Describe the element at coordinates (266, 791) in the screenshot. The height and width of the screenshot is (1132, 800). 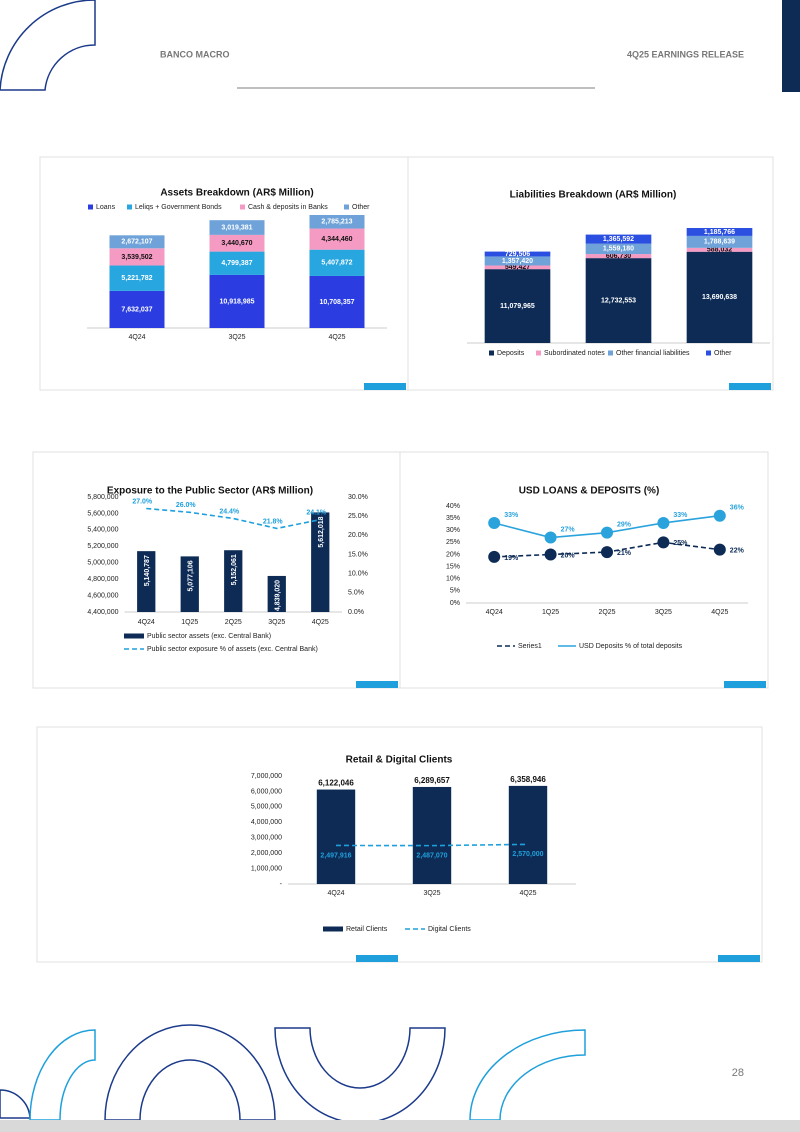
I see `y-tick-label: 6,000,000` at that location.